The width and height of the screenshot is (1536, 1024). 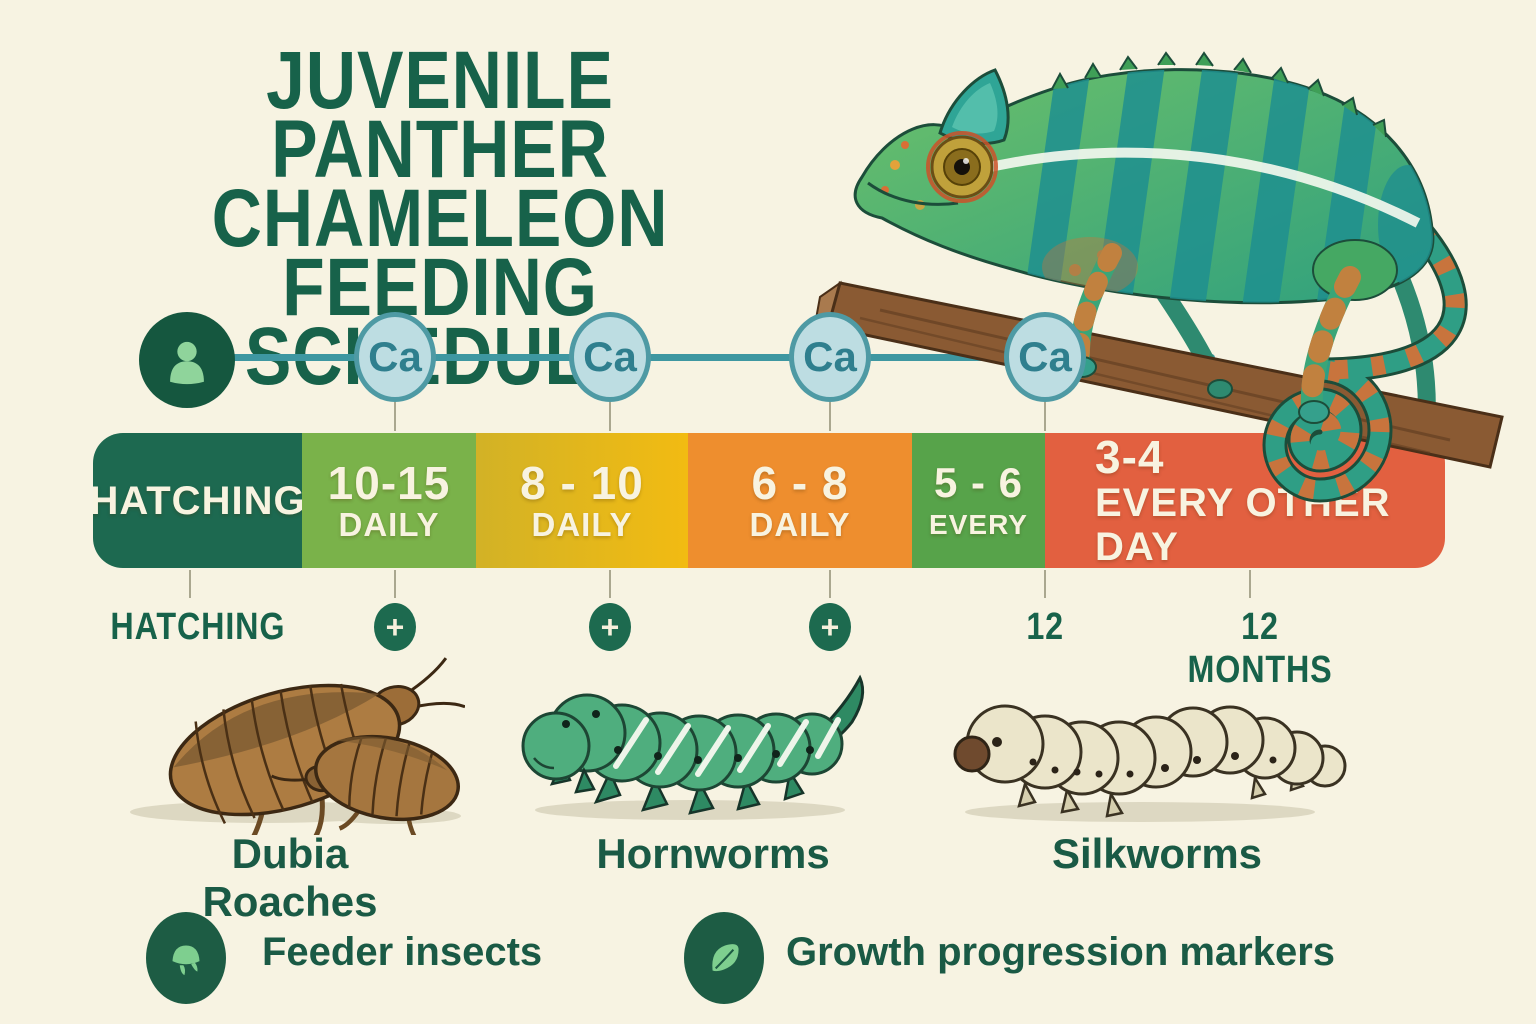 I want to click on segment-label: HATCHING, so click(x=199, y=500).